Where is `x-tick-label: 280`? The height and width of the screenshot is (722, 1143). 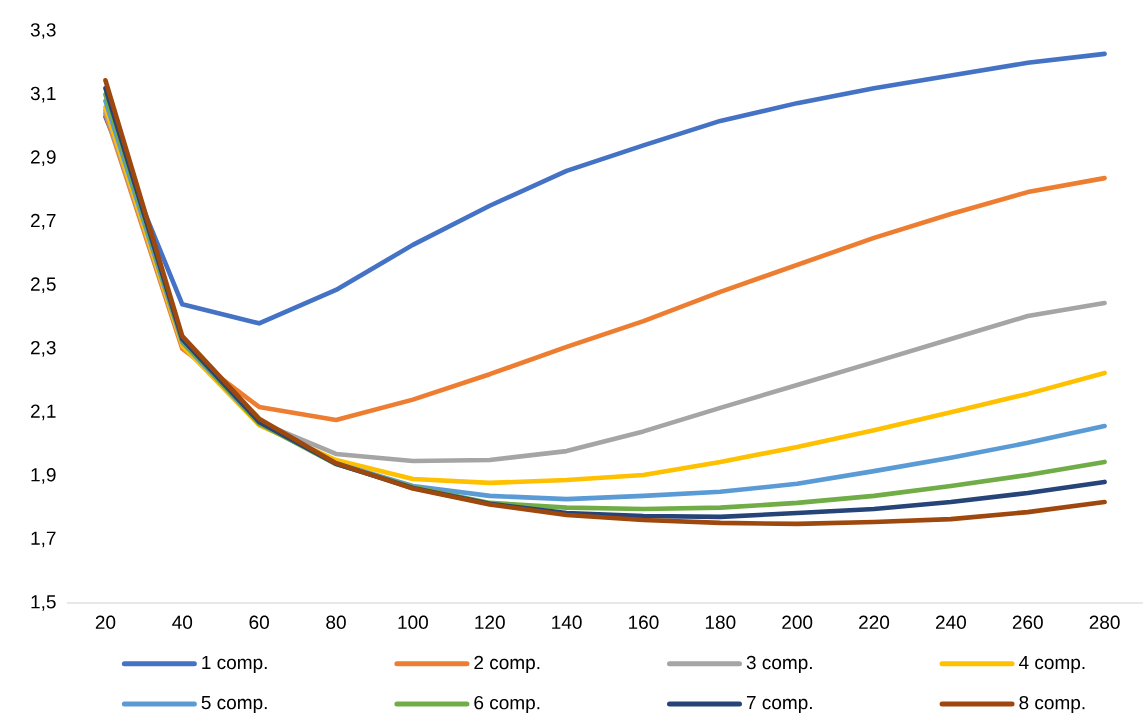 x-tick-label: 280 is located at coordinates (1104, 622).